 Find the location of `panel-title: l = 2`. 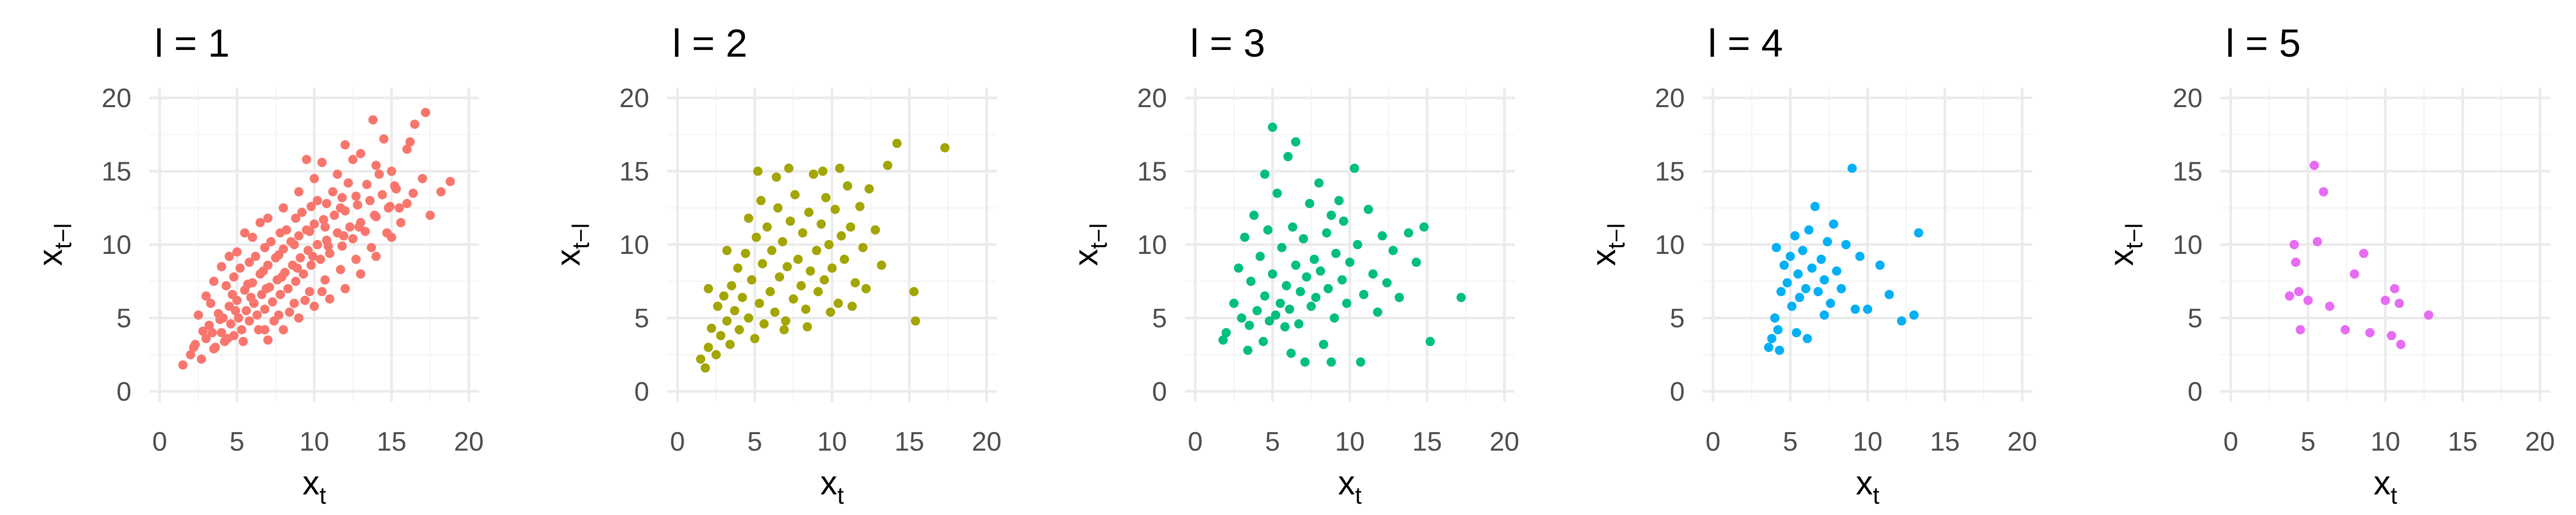

panel-title: l = 2 is located at coordinates (710, 44).